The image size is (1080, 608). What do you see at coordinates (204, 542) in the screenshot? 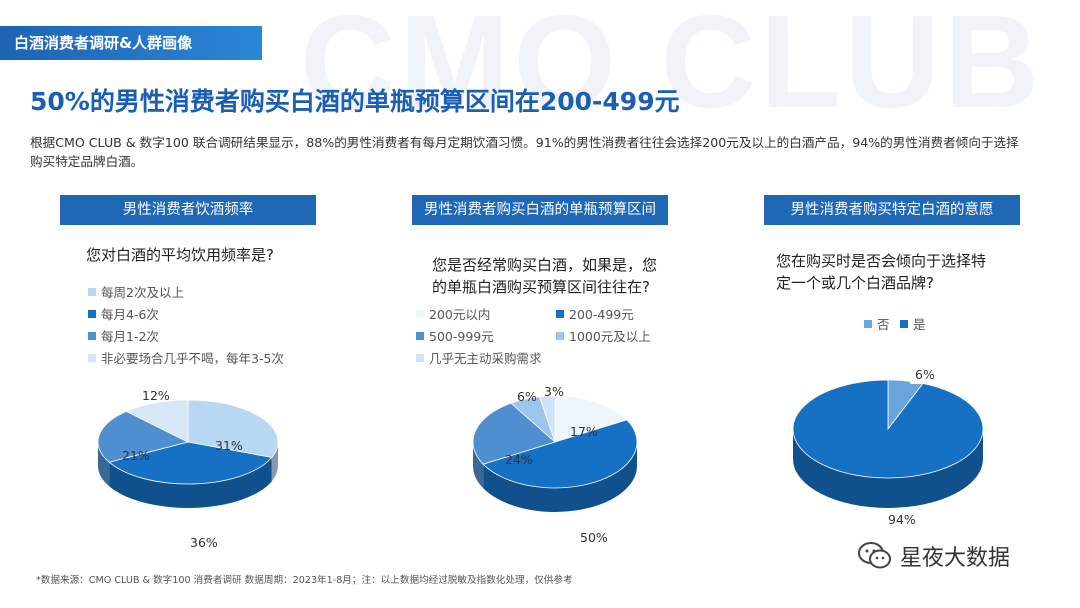
I see `pie-label-0-1: 36%` at bounding box center [204, 542].